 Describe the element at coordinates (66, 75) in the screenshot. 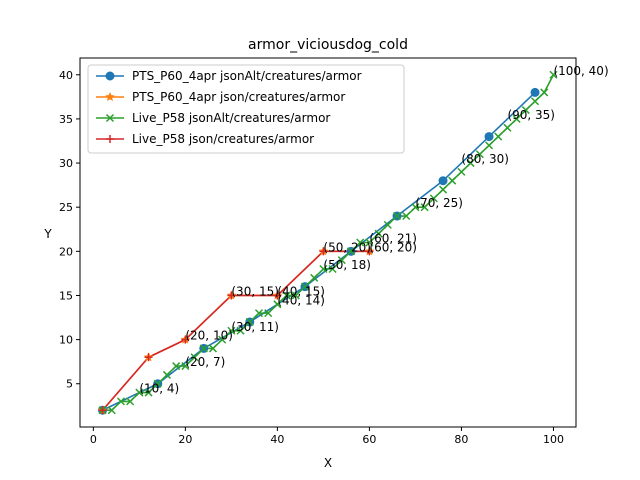

I see `y-tick-label: 40` at that location.